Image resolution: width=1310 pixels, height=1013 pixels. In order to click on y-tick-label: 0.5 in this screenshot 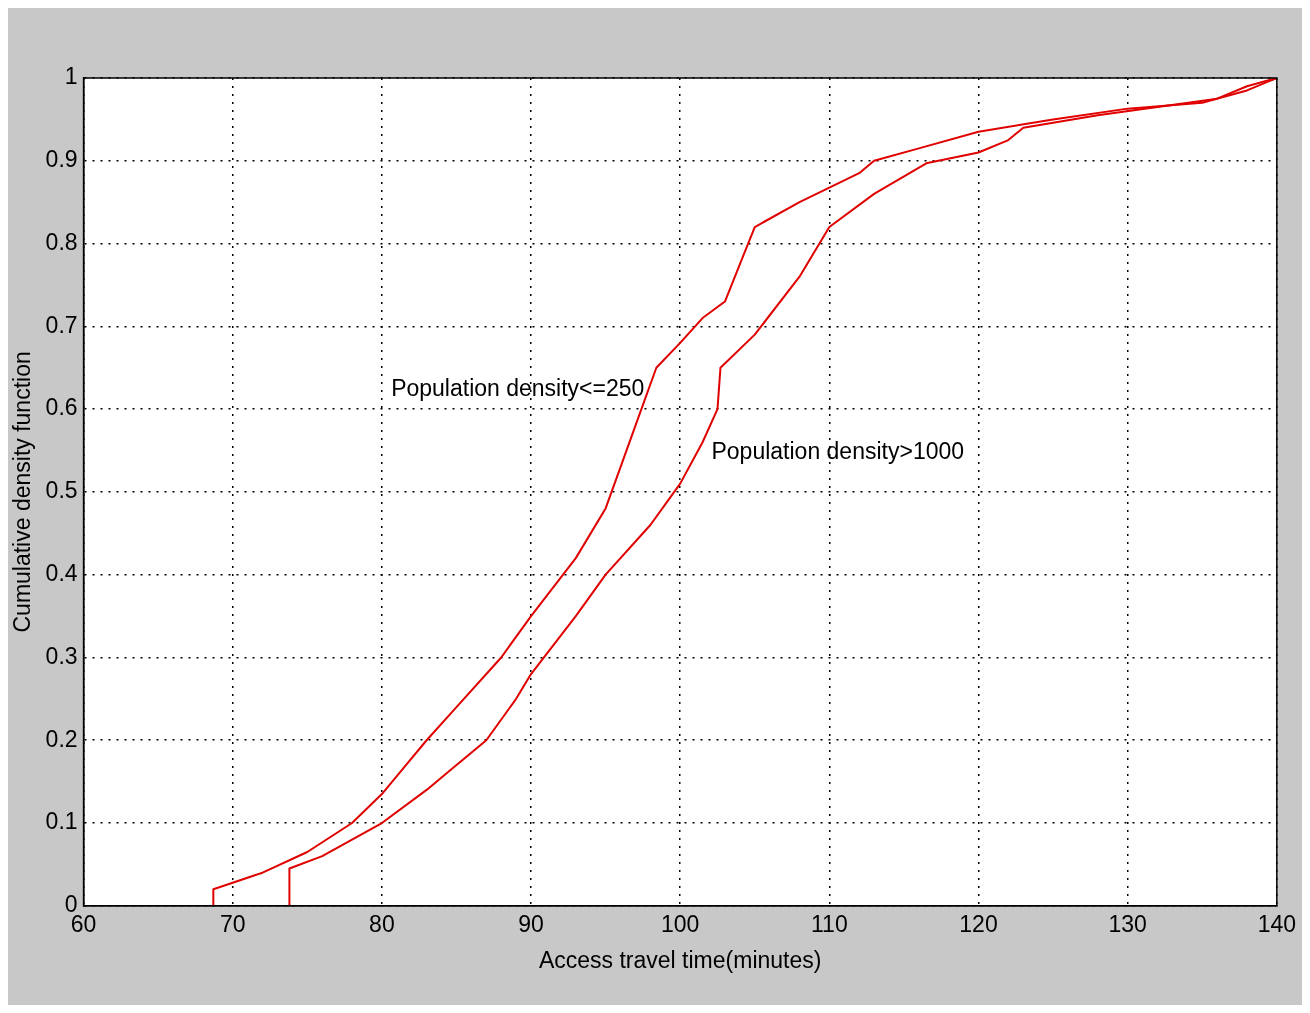, I will do `click(61, 490)`.